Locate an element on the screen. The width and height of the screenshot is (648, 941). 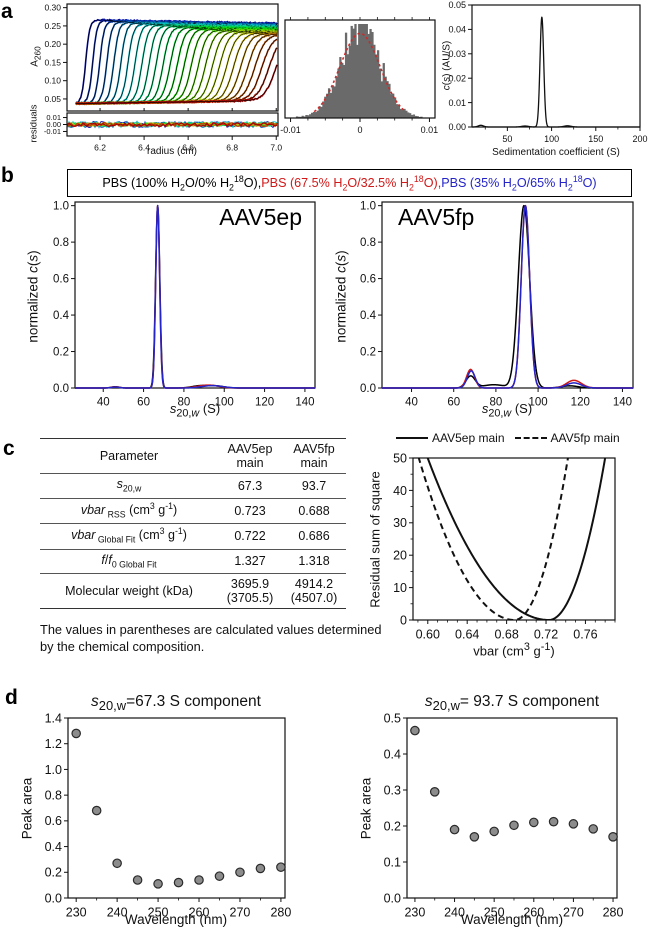
svg-text: 0.1 is located at coordinates (392, 862).